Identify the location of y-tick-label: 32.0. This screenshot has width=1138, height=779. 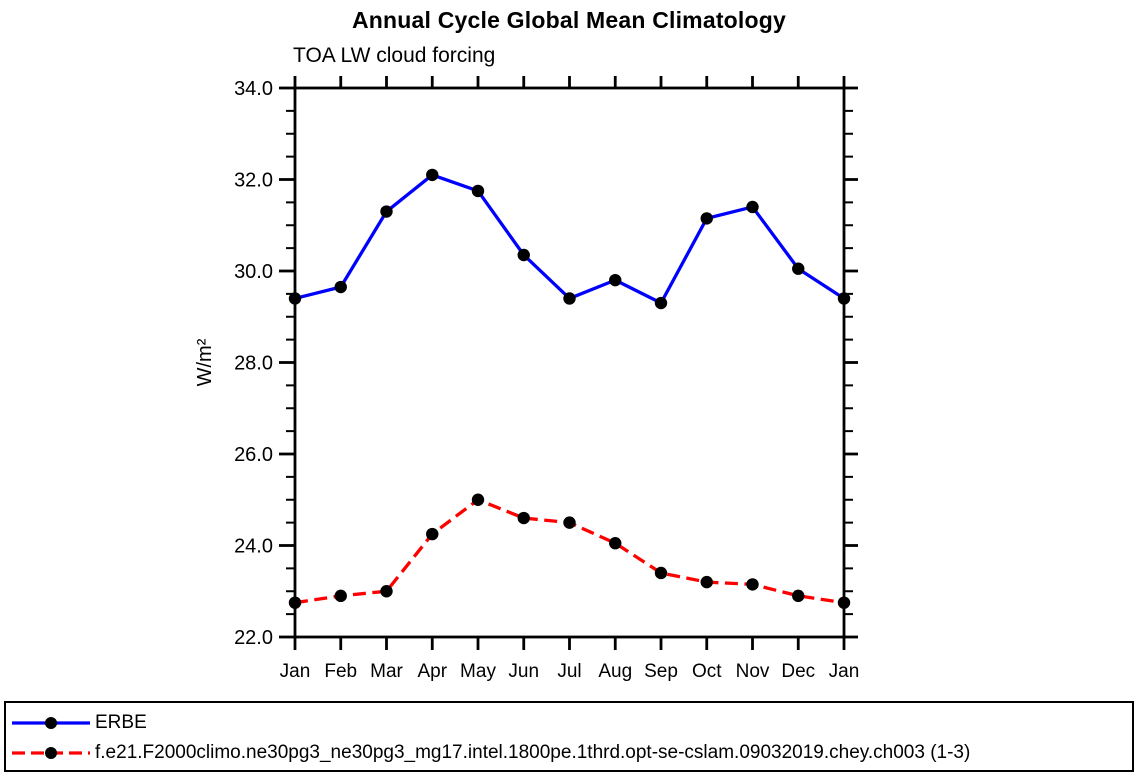
(253, 181).